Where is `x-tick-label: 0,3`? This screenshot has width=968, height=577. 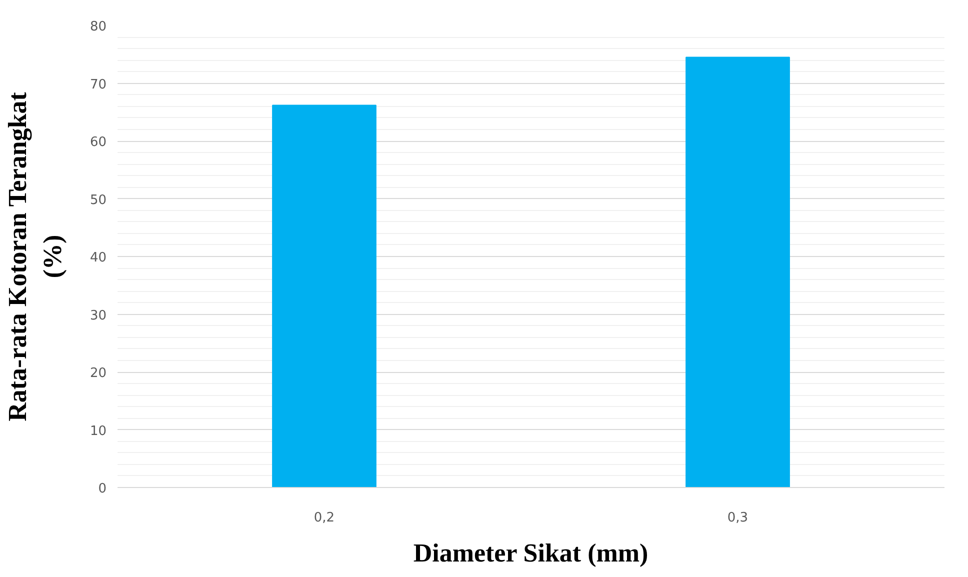 x-tick-label: 0,3 is located at coordinates (737, 518).